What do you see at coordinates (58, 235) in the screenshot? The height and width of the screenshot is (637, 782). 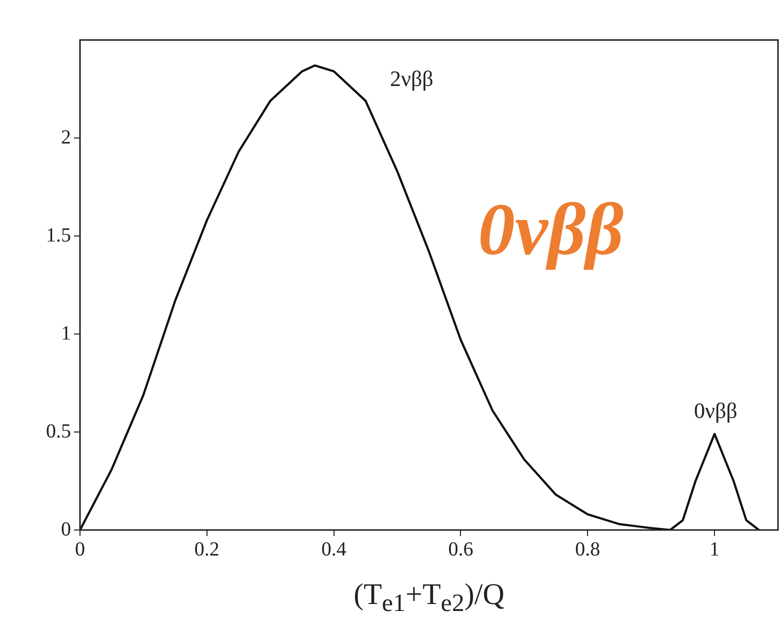 I see `y-tick-label: 1.5` at bounding box center [58, 235].